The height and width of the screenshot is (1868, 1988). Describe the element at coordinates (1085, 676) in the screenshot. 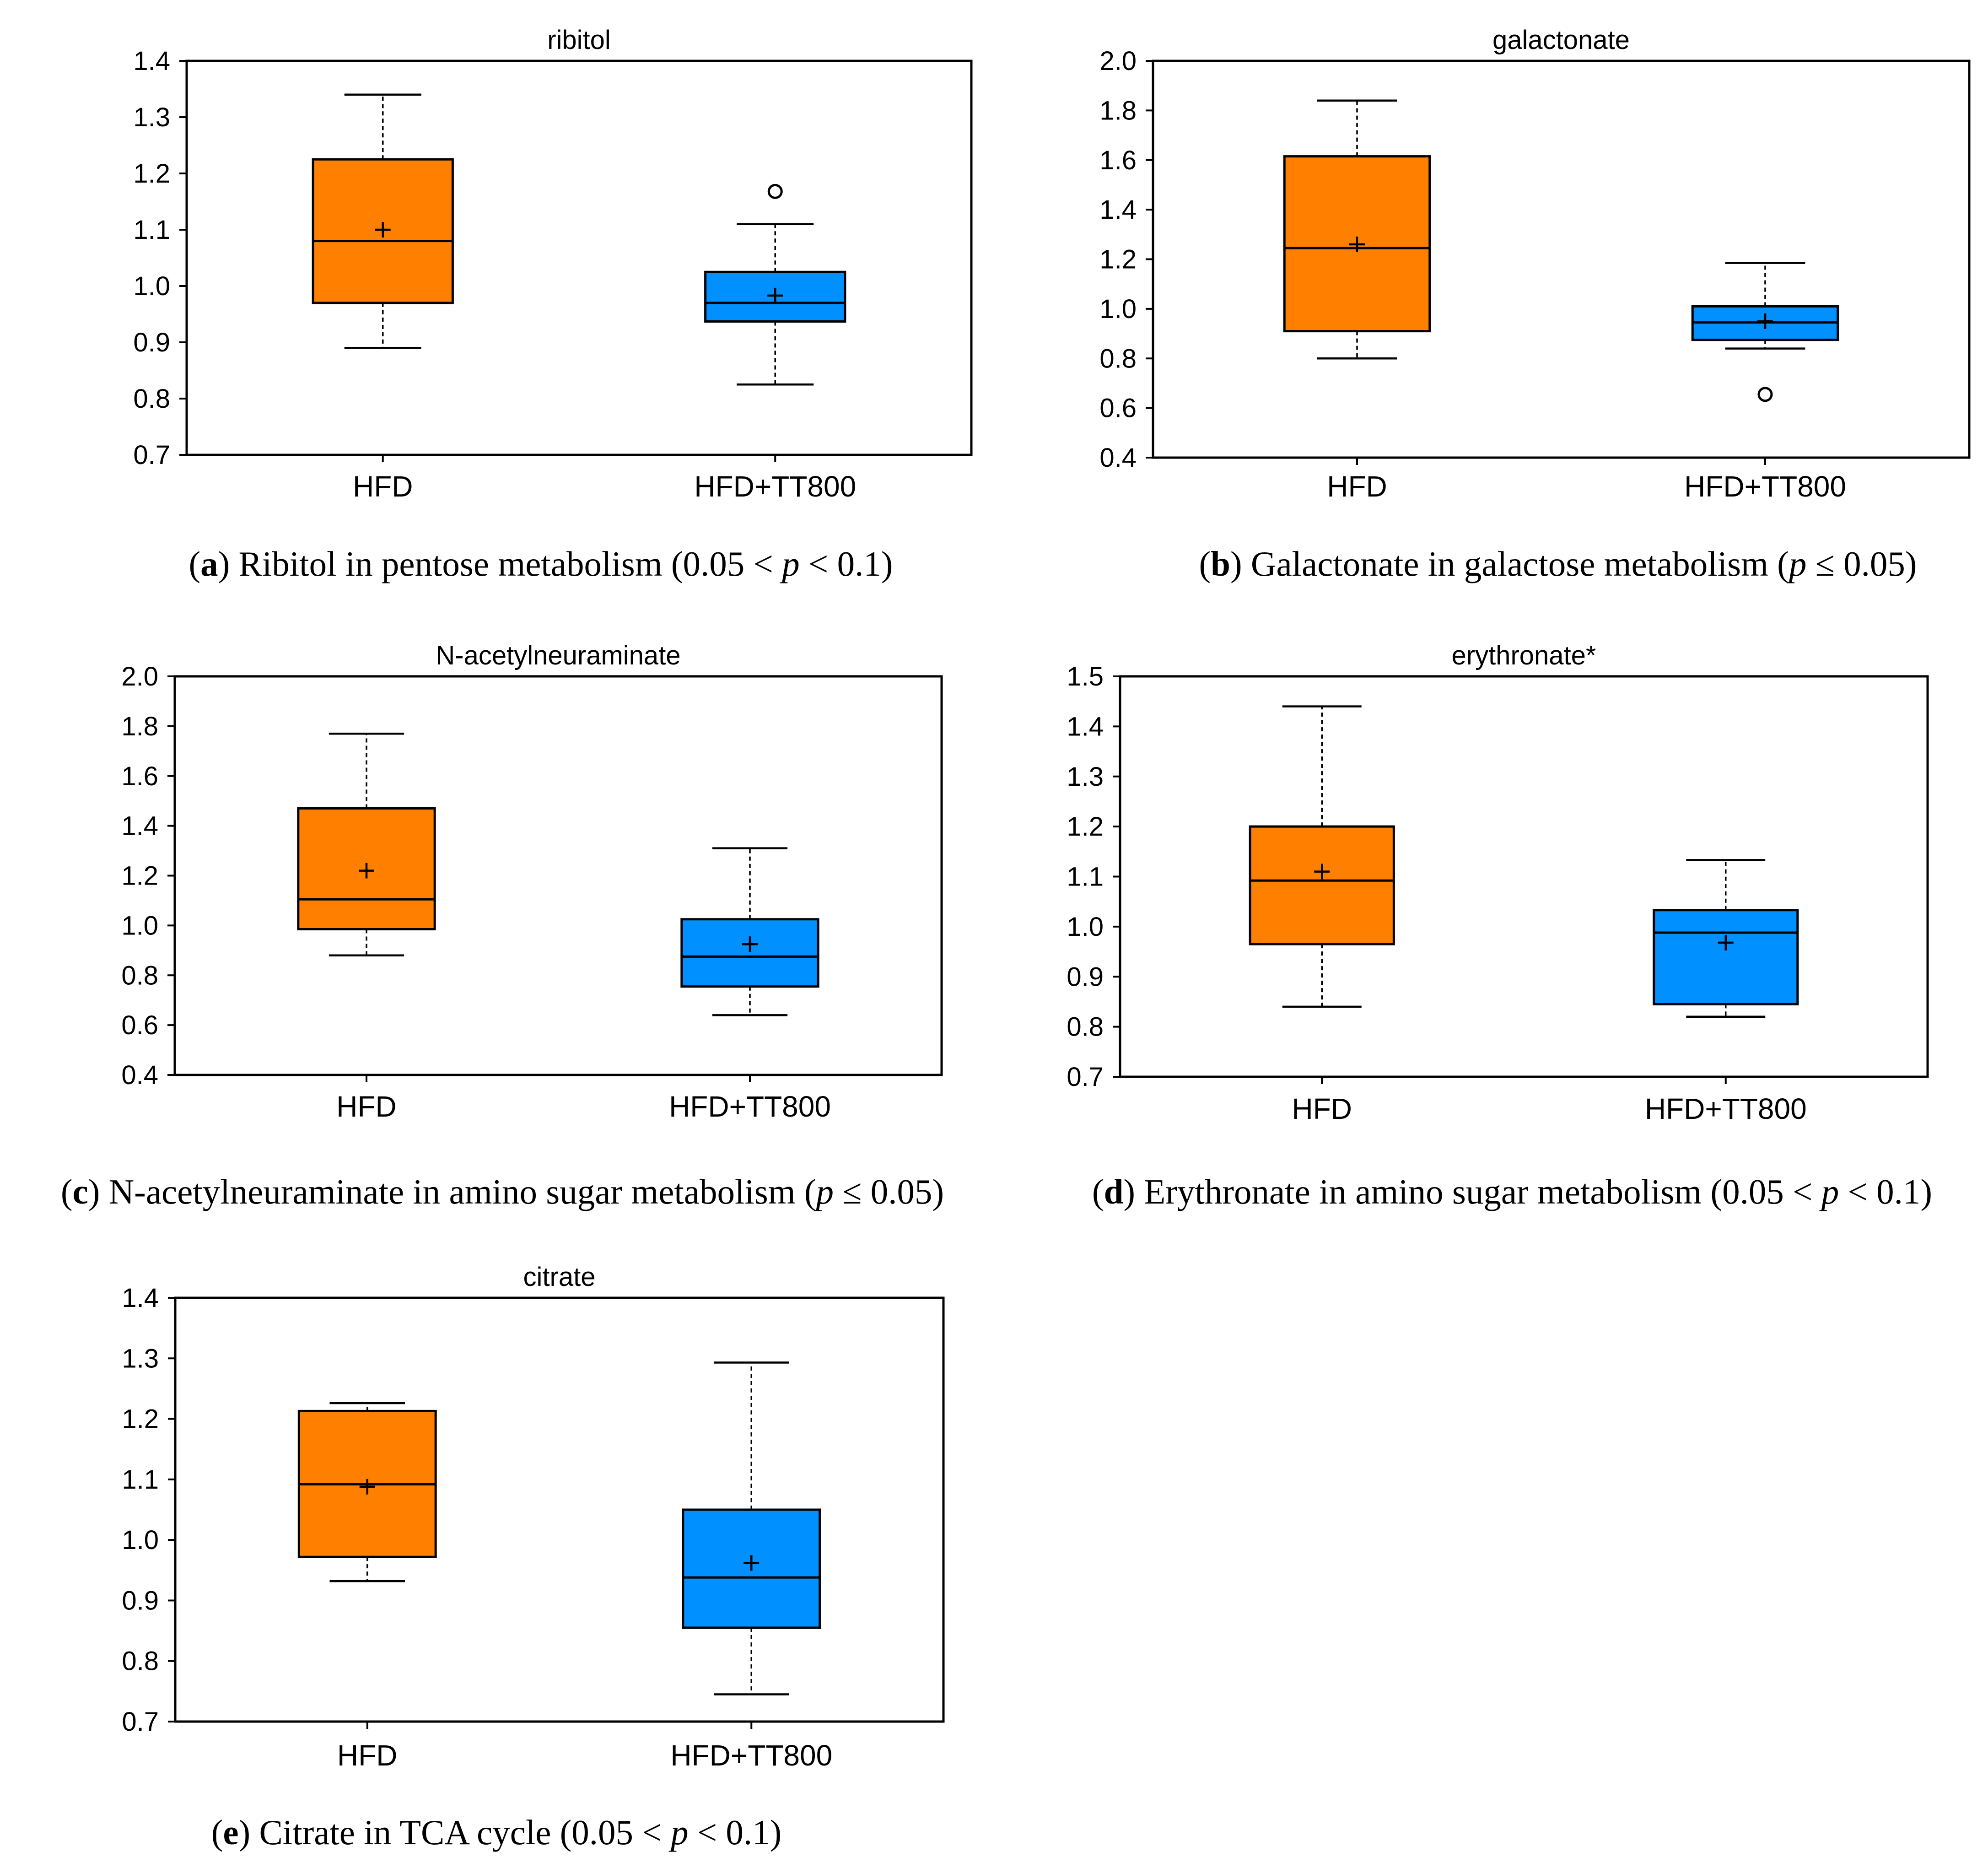

I see `y-tick-label: 1.5` at that location.